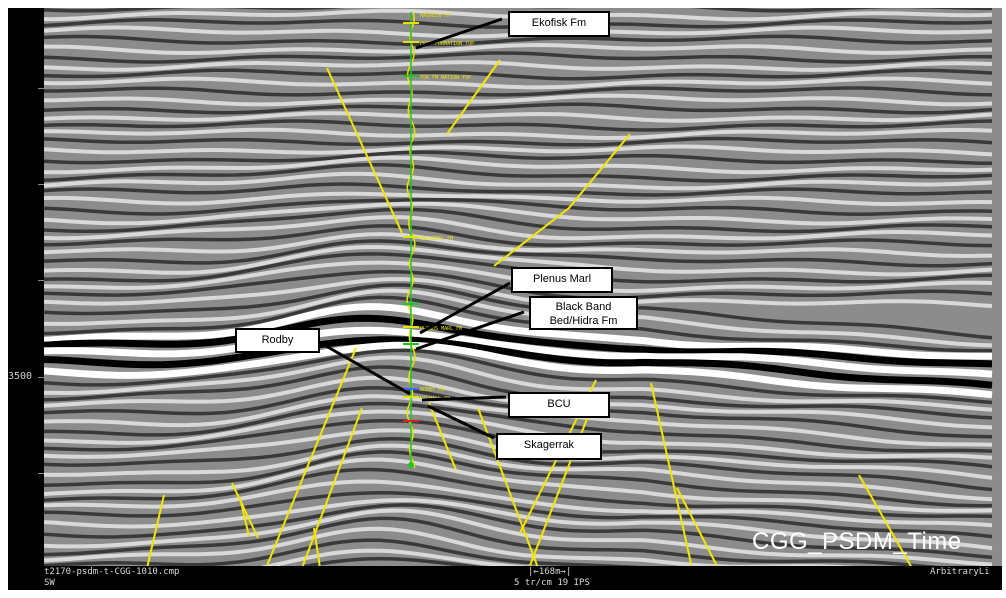 Image resolution: width=1006 pixels, height=598 pixels. I want to click on well-td-marker, so click(411, 465).